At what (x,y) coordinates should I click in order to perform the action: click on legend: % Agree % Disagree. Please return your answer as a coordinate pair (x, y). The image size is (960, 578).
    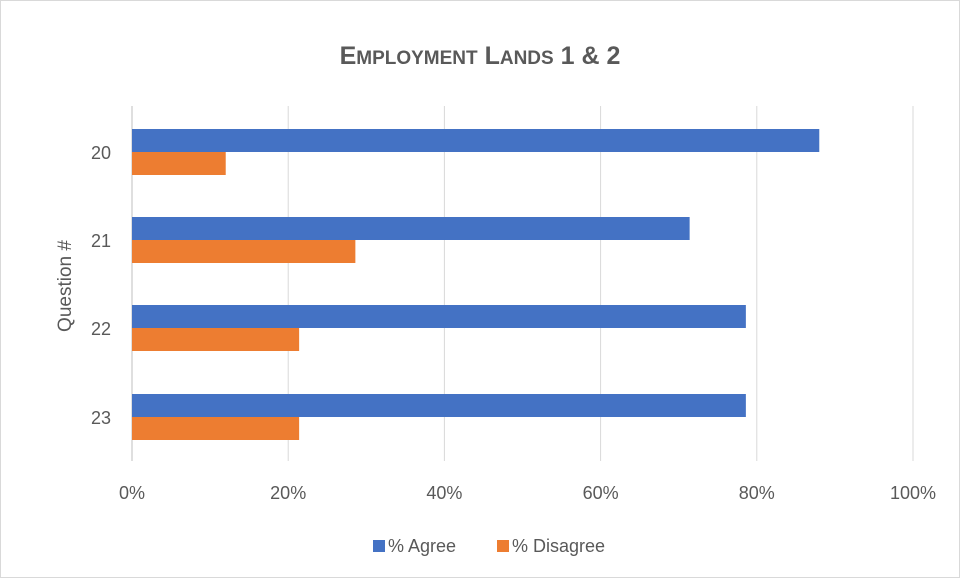
    Looking at the image, I should click on (489, 546).